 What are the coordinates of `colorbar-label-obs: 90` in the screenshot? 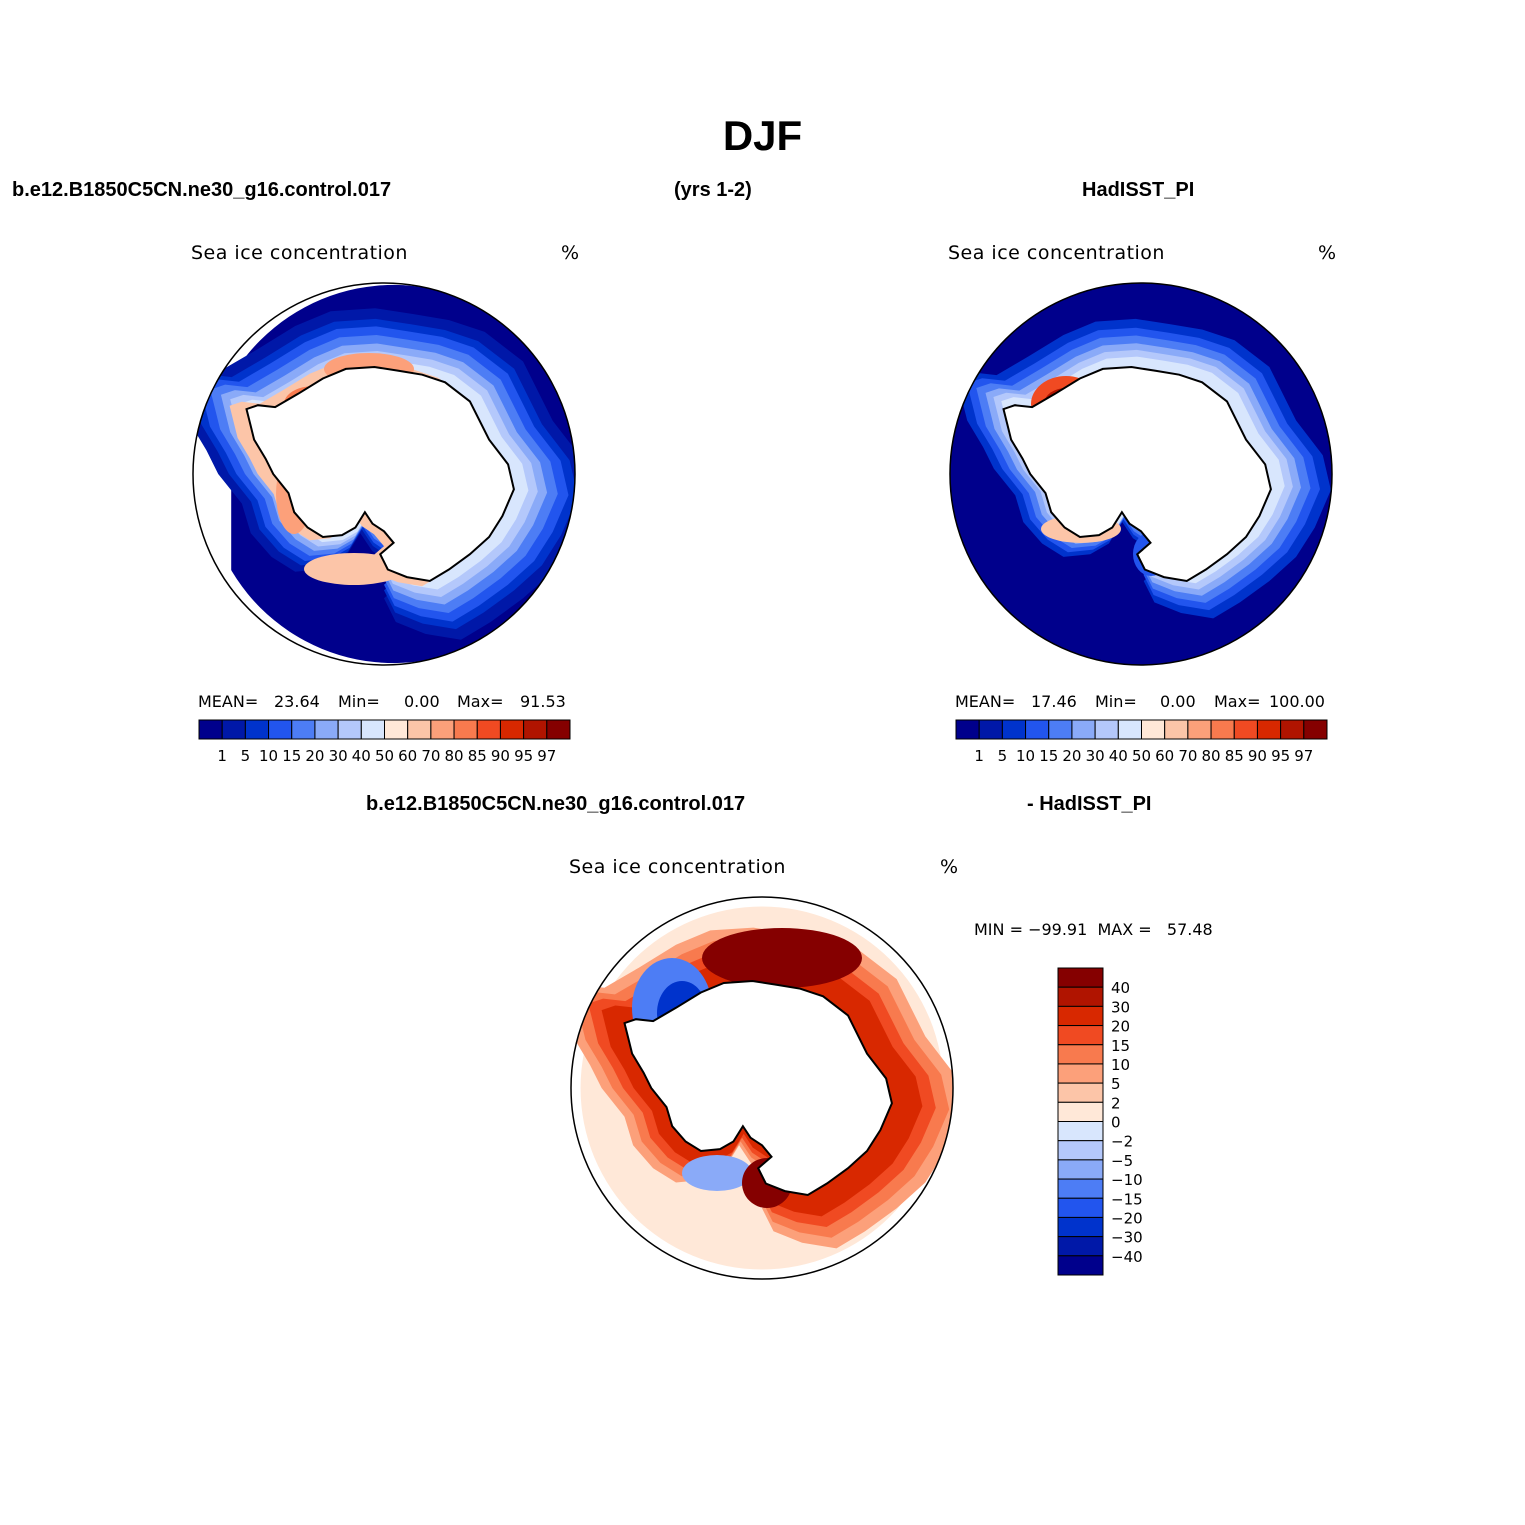 It's located at (1257, 756).